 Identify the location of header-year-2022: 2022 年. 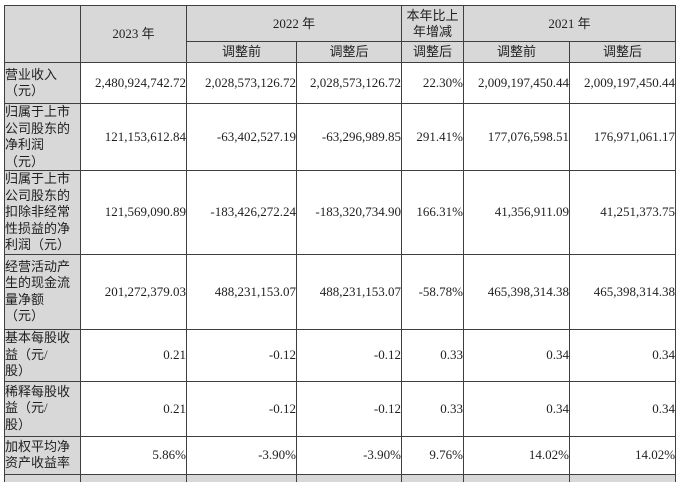
(294, 23).